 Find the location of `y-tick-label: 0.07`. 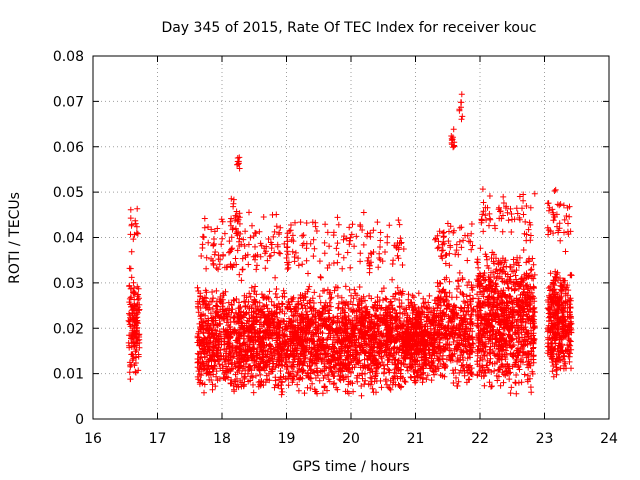

y-tick-label: 0.07 is located at coordinates (68, 102).